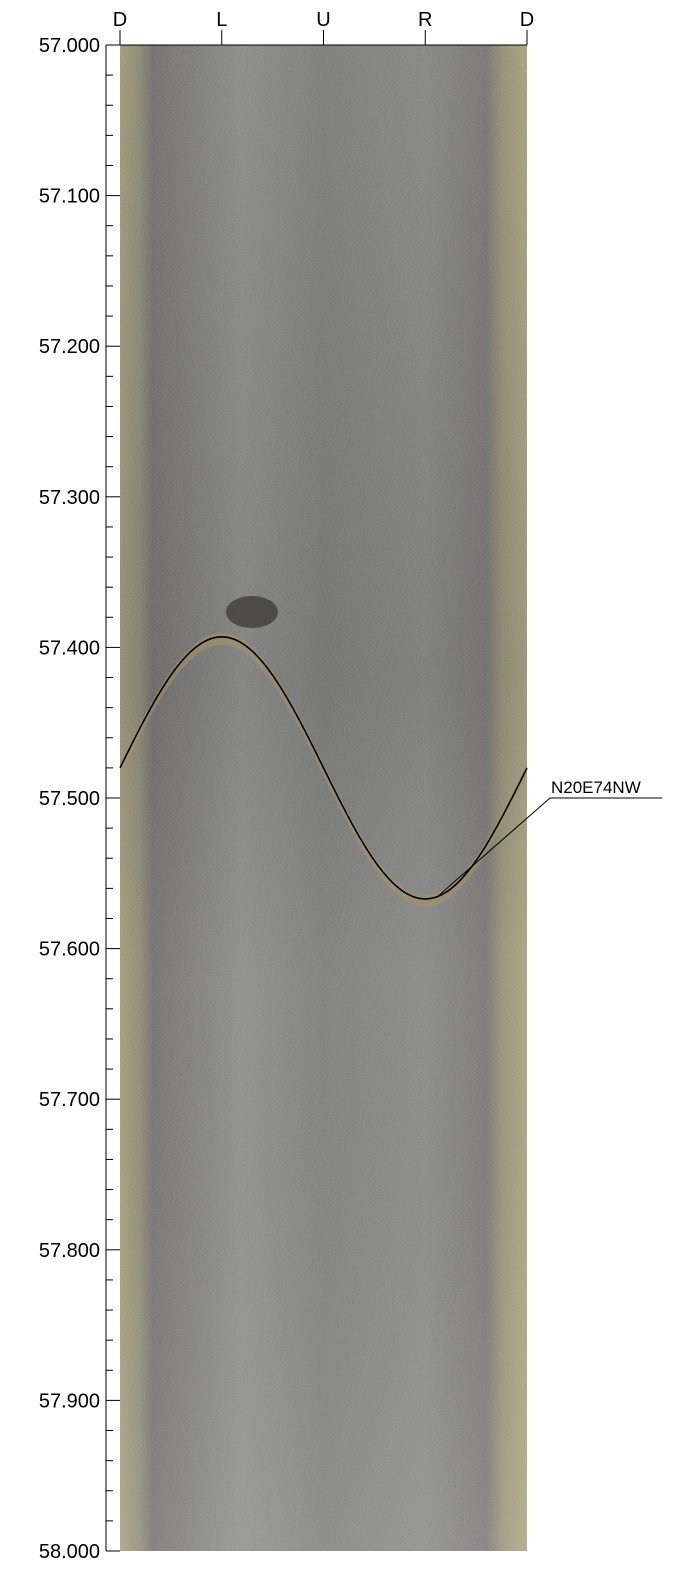  What do you see at coordinates (323, 20) in the screenshot?
I see `orientation-label: U` at bounding box center [323, 20].